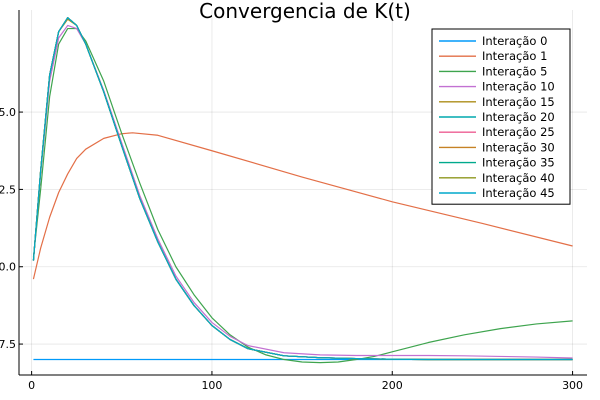 This screenshot has width=600, height=400. What do you see at coordinates (8, 344) in the screenshot?
I see `y-tick-label: 7.5` at bounding box center [8, 344].